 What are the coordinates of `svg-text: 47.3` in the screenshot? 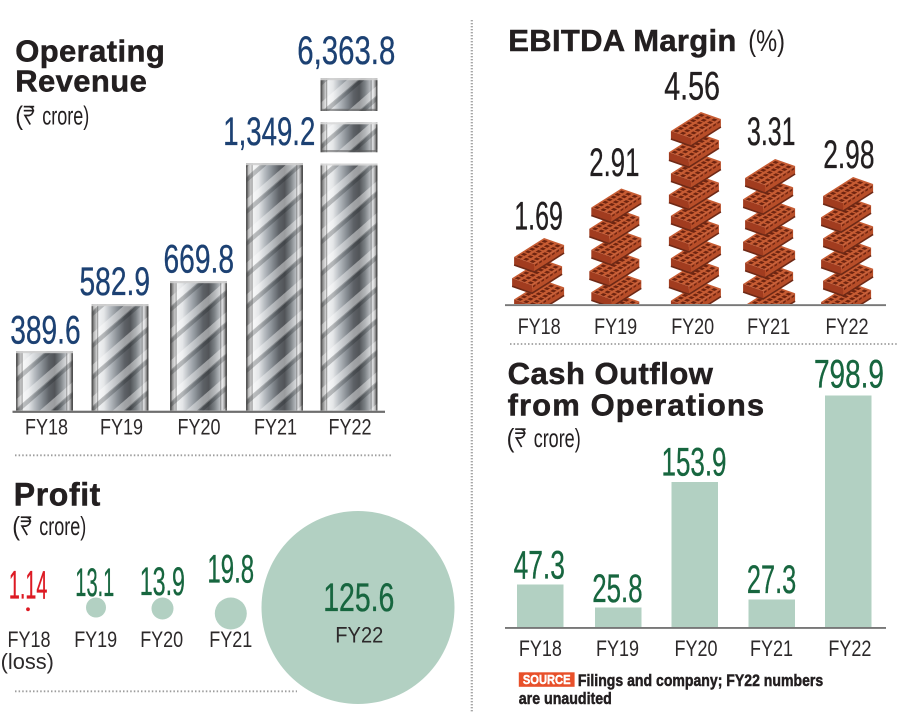 It's located at (539, 566).